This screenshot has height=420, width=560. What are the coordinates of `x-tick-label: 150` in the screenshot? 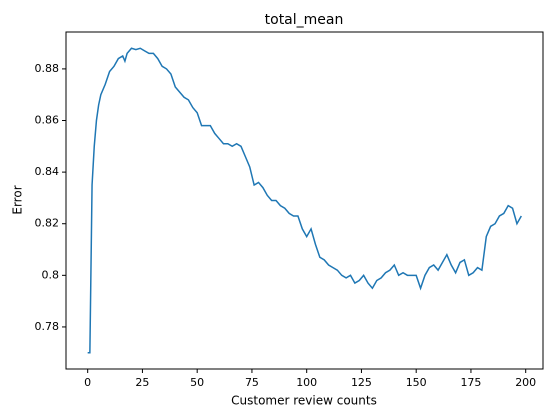 It's located at (416, 382).